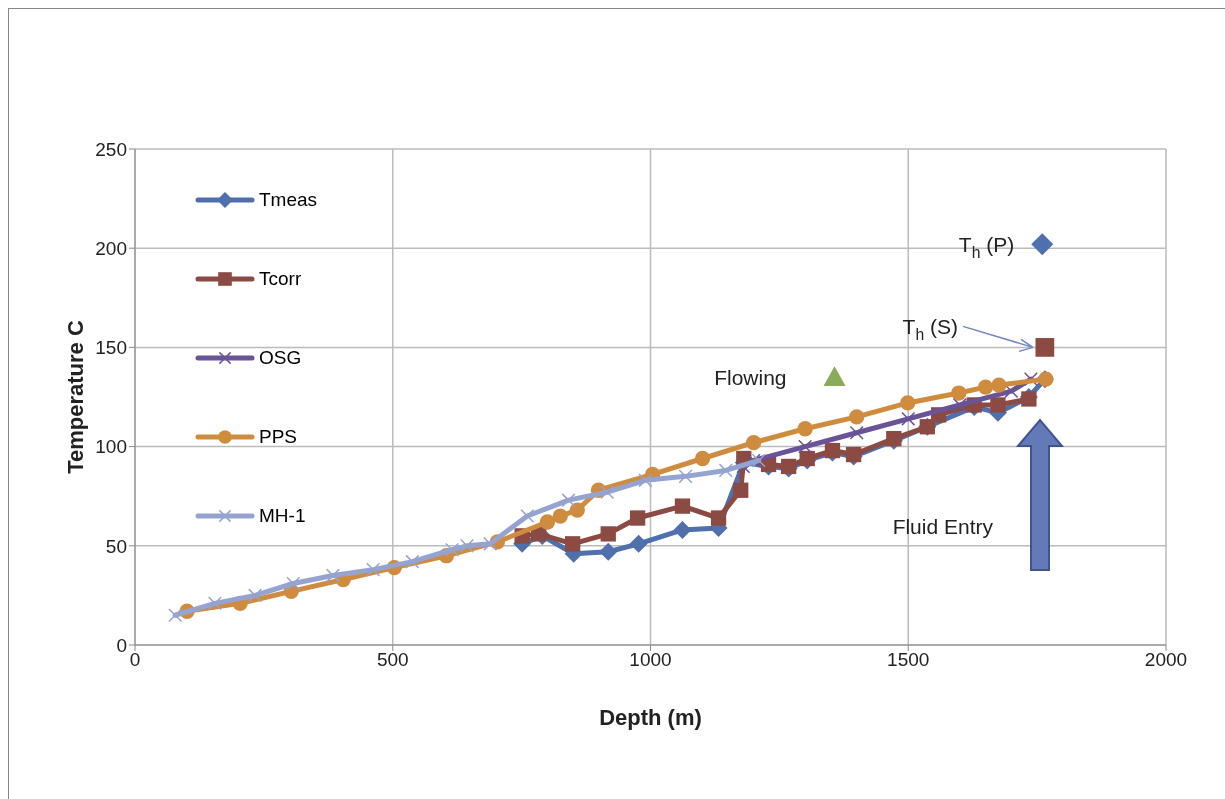 This screenshot has height=799, width=1225. Describe the element at coordinates (392, 660) in the screenshot. I see `x-tick-label: 500` at that location.